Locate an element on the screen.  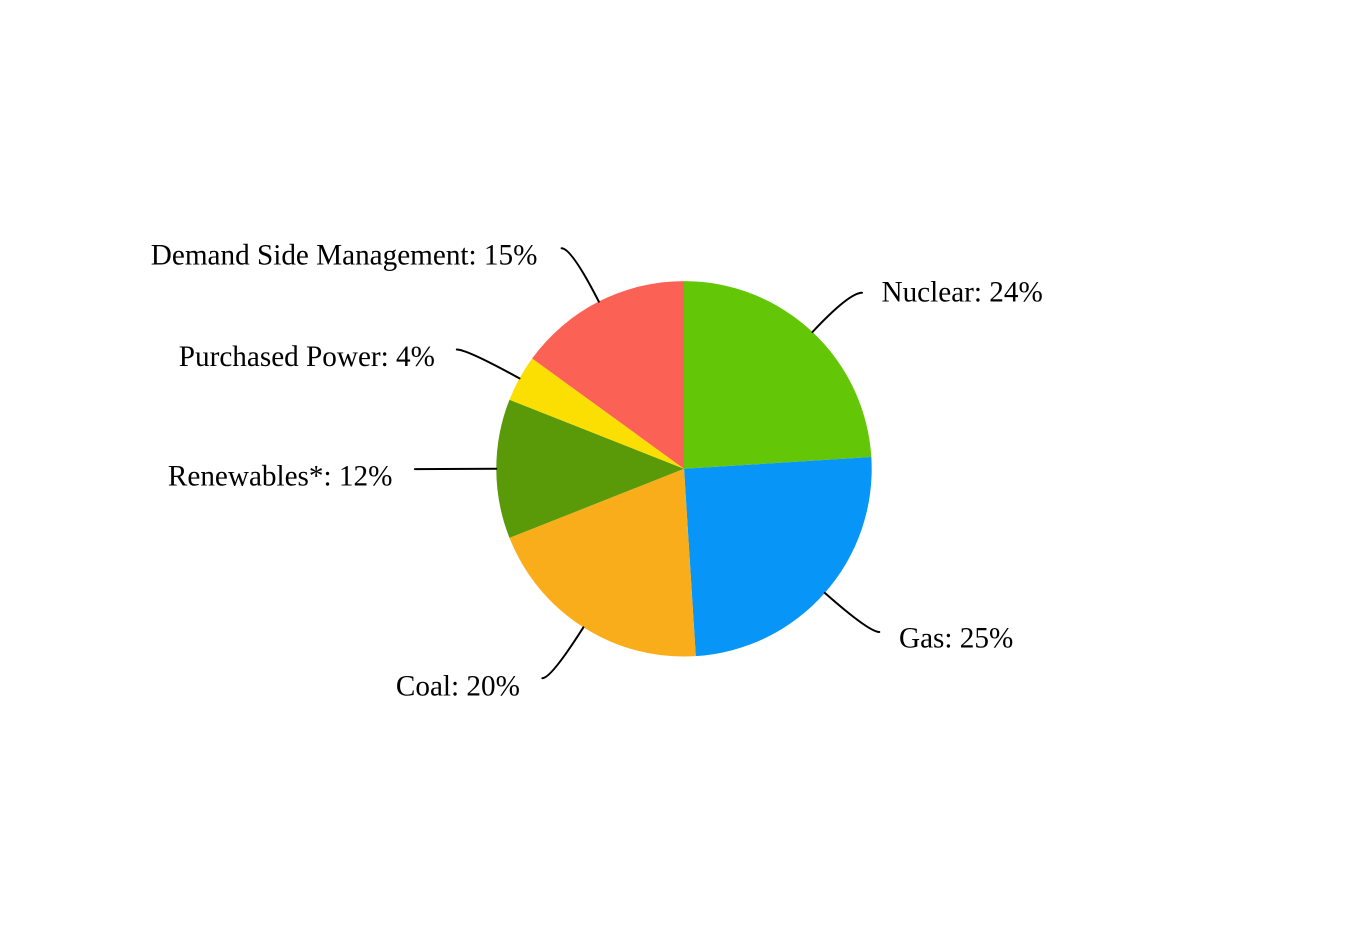
svg-text: Renewables*: 12% is located at coordinates (280, 477).